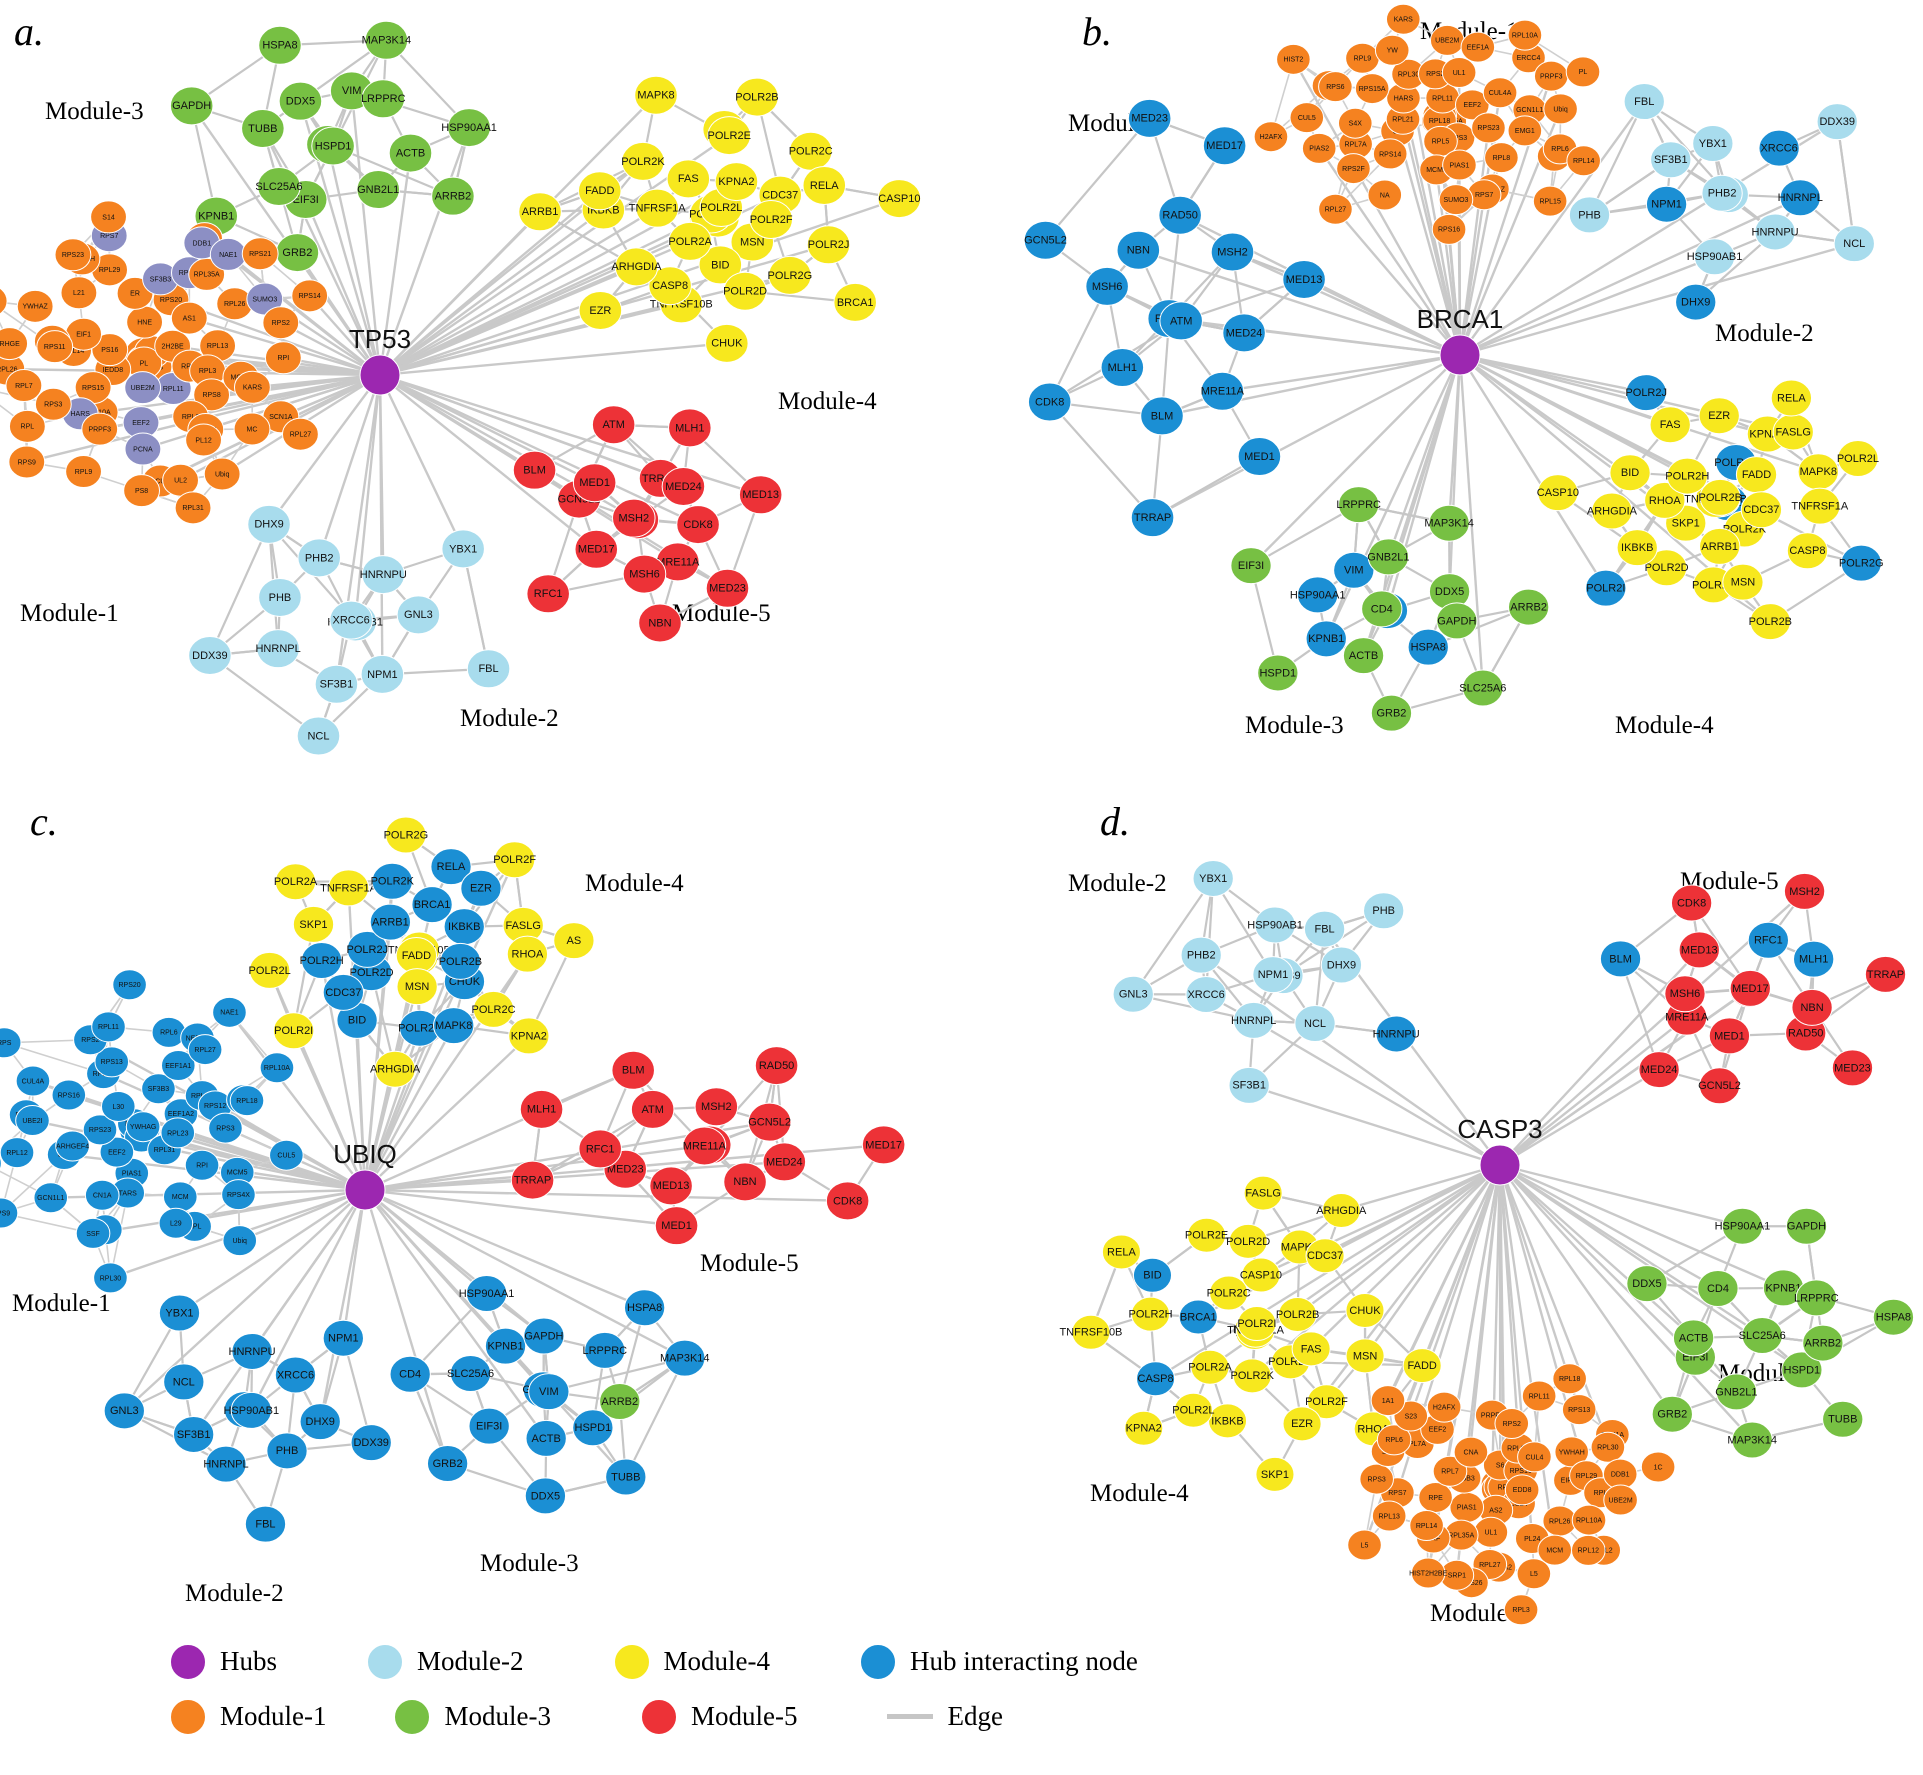  I want to click on legend-item-hub-interacting-node: Hub interacting node, so click(998, 1661).